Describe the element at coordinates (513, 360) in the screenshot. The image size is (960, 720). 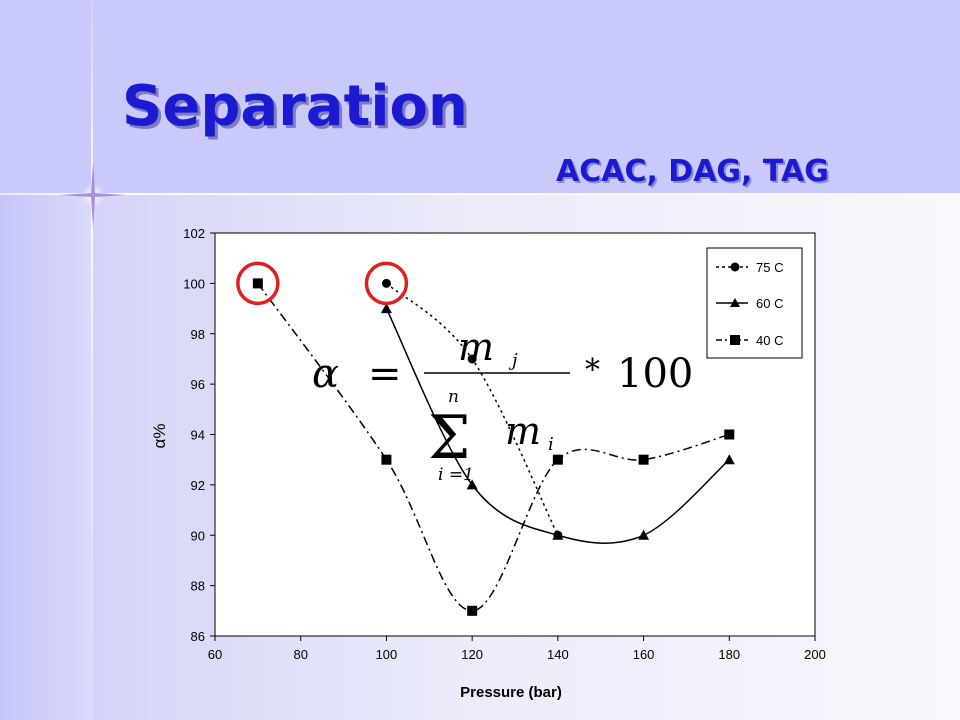
I see `formula-sub-j: j` at that location.